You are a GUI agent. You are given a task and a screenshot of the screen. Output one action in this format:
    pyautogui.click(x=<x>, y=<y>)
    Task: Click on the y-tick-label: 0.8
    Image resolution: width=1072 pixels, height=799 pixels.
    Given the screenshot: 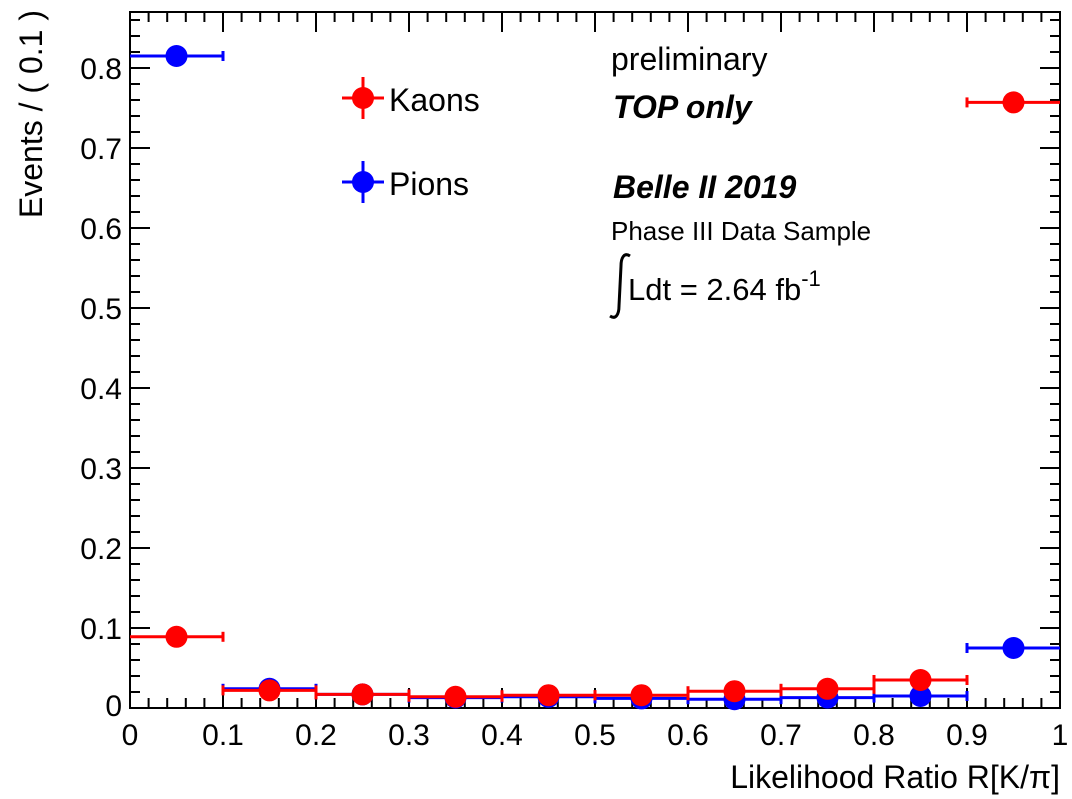 What is the action you would take?
    pyautogui.click(x=101, y=69)
    